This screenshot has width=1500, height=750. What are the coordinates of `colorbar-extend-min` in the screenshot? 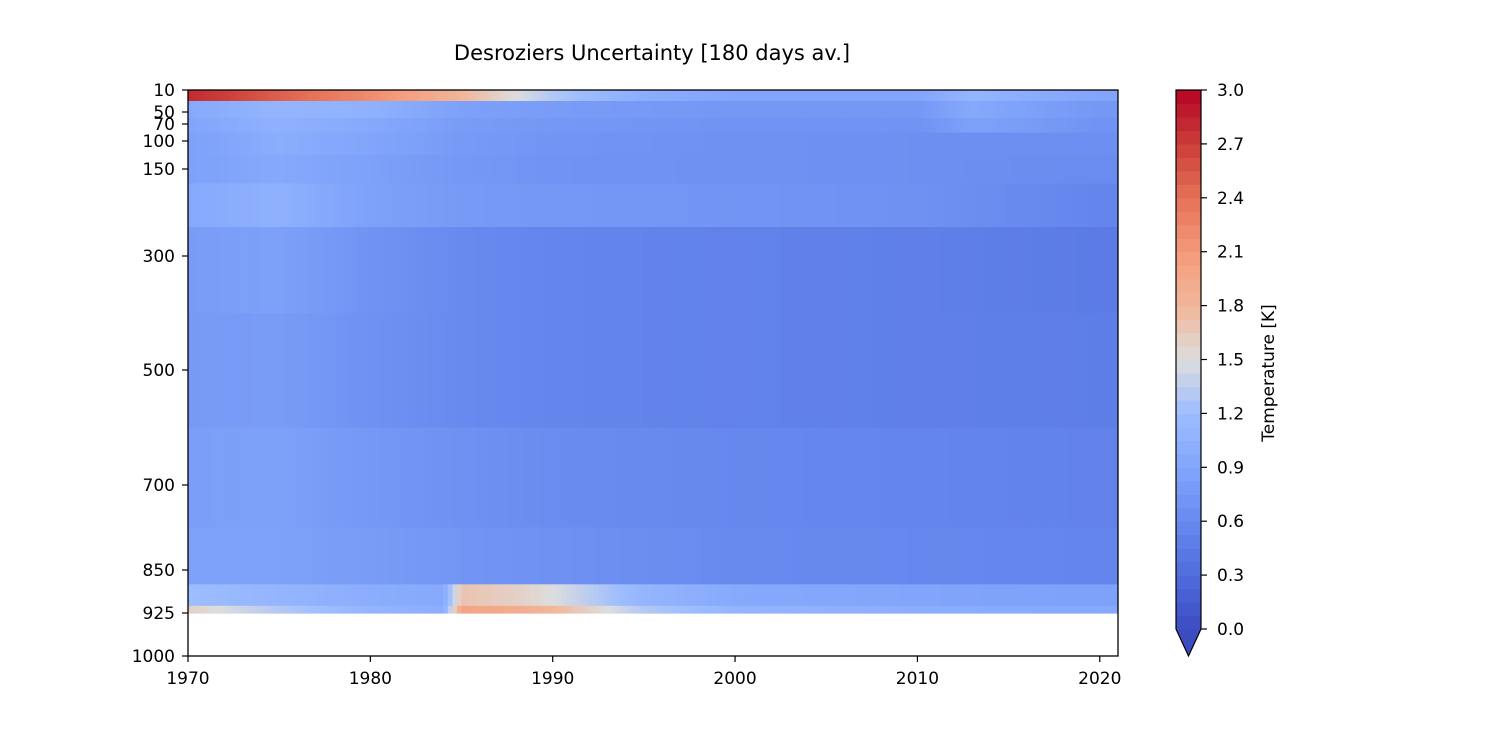 It's located at (1188, 642).